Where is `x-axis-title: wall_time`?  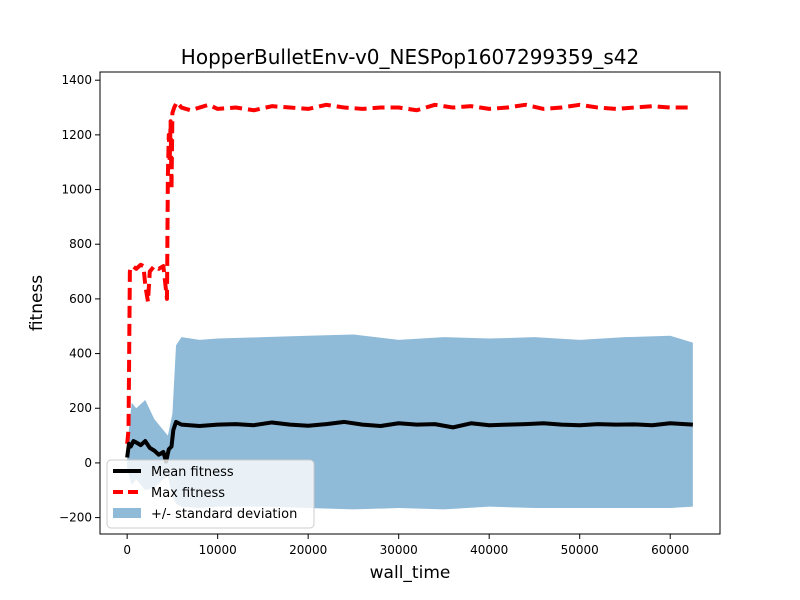 x-axis-title: wall_time is located at coordinates (410, 573).